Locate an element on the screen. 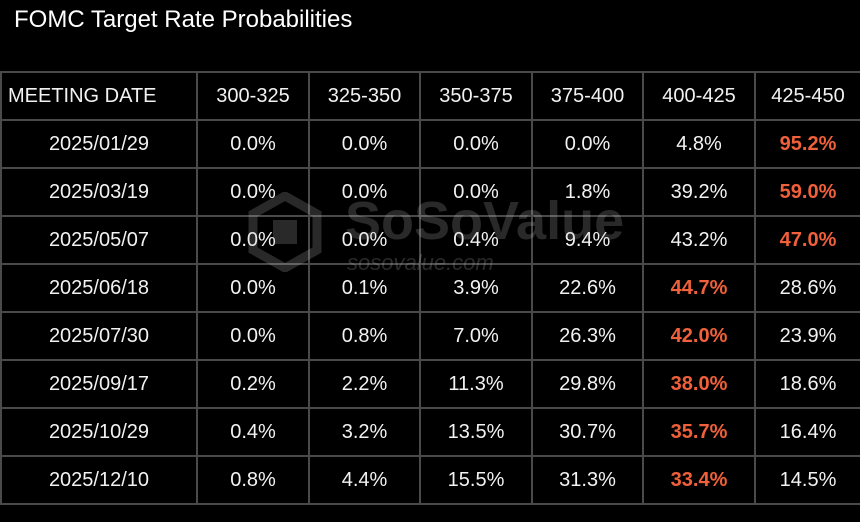 This screenshot has width=860, height=522. probability-cell: 44.7% is located at coordinates (699, 288).